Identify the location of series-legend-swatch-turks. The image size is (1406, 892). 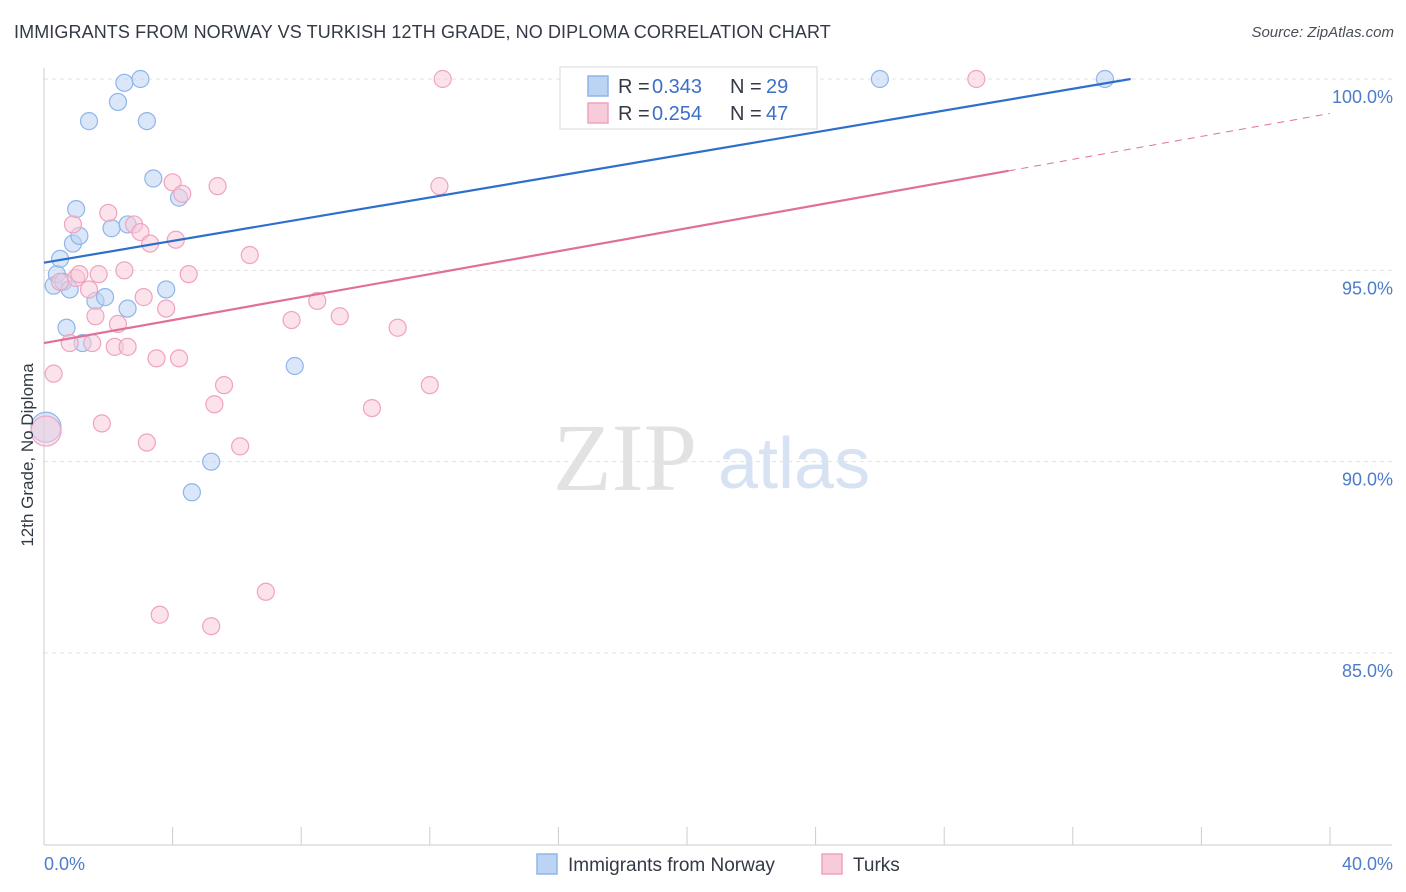
(832, 864).